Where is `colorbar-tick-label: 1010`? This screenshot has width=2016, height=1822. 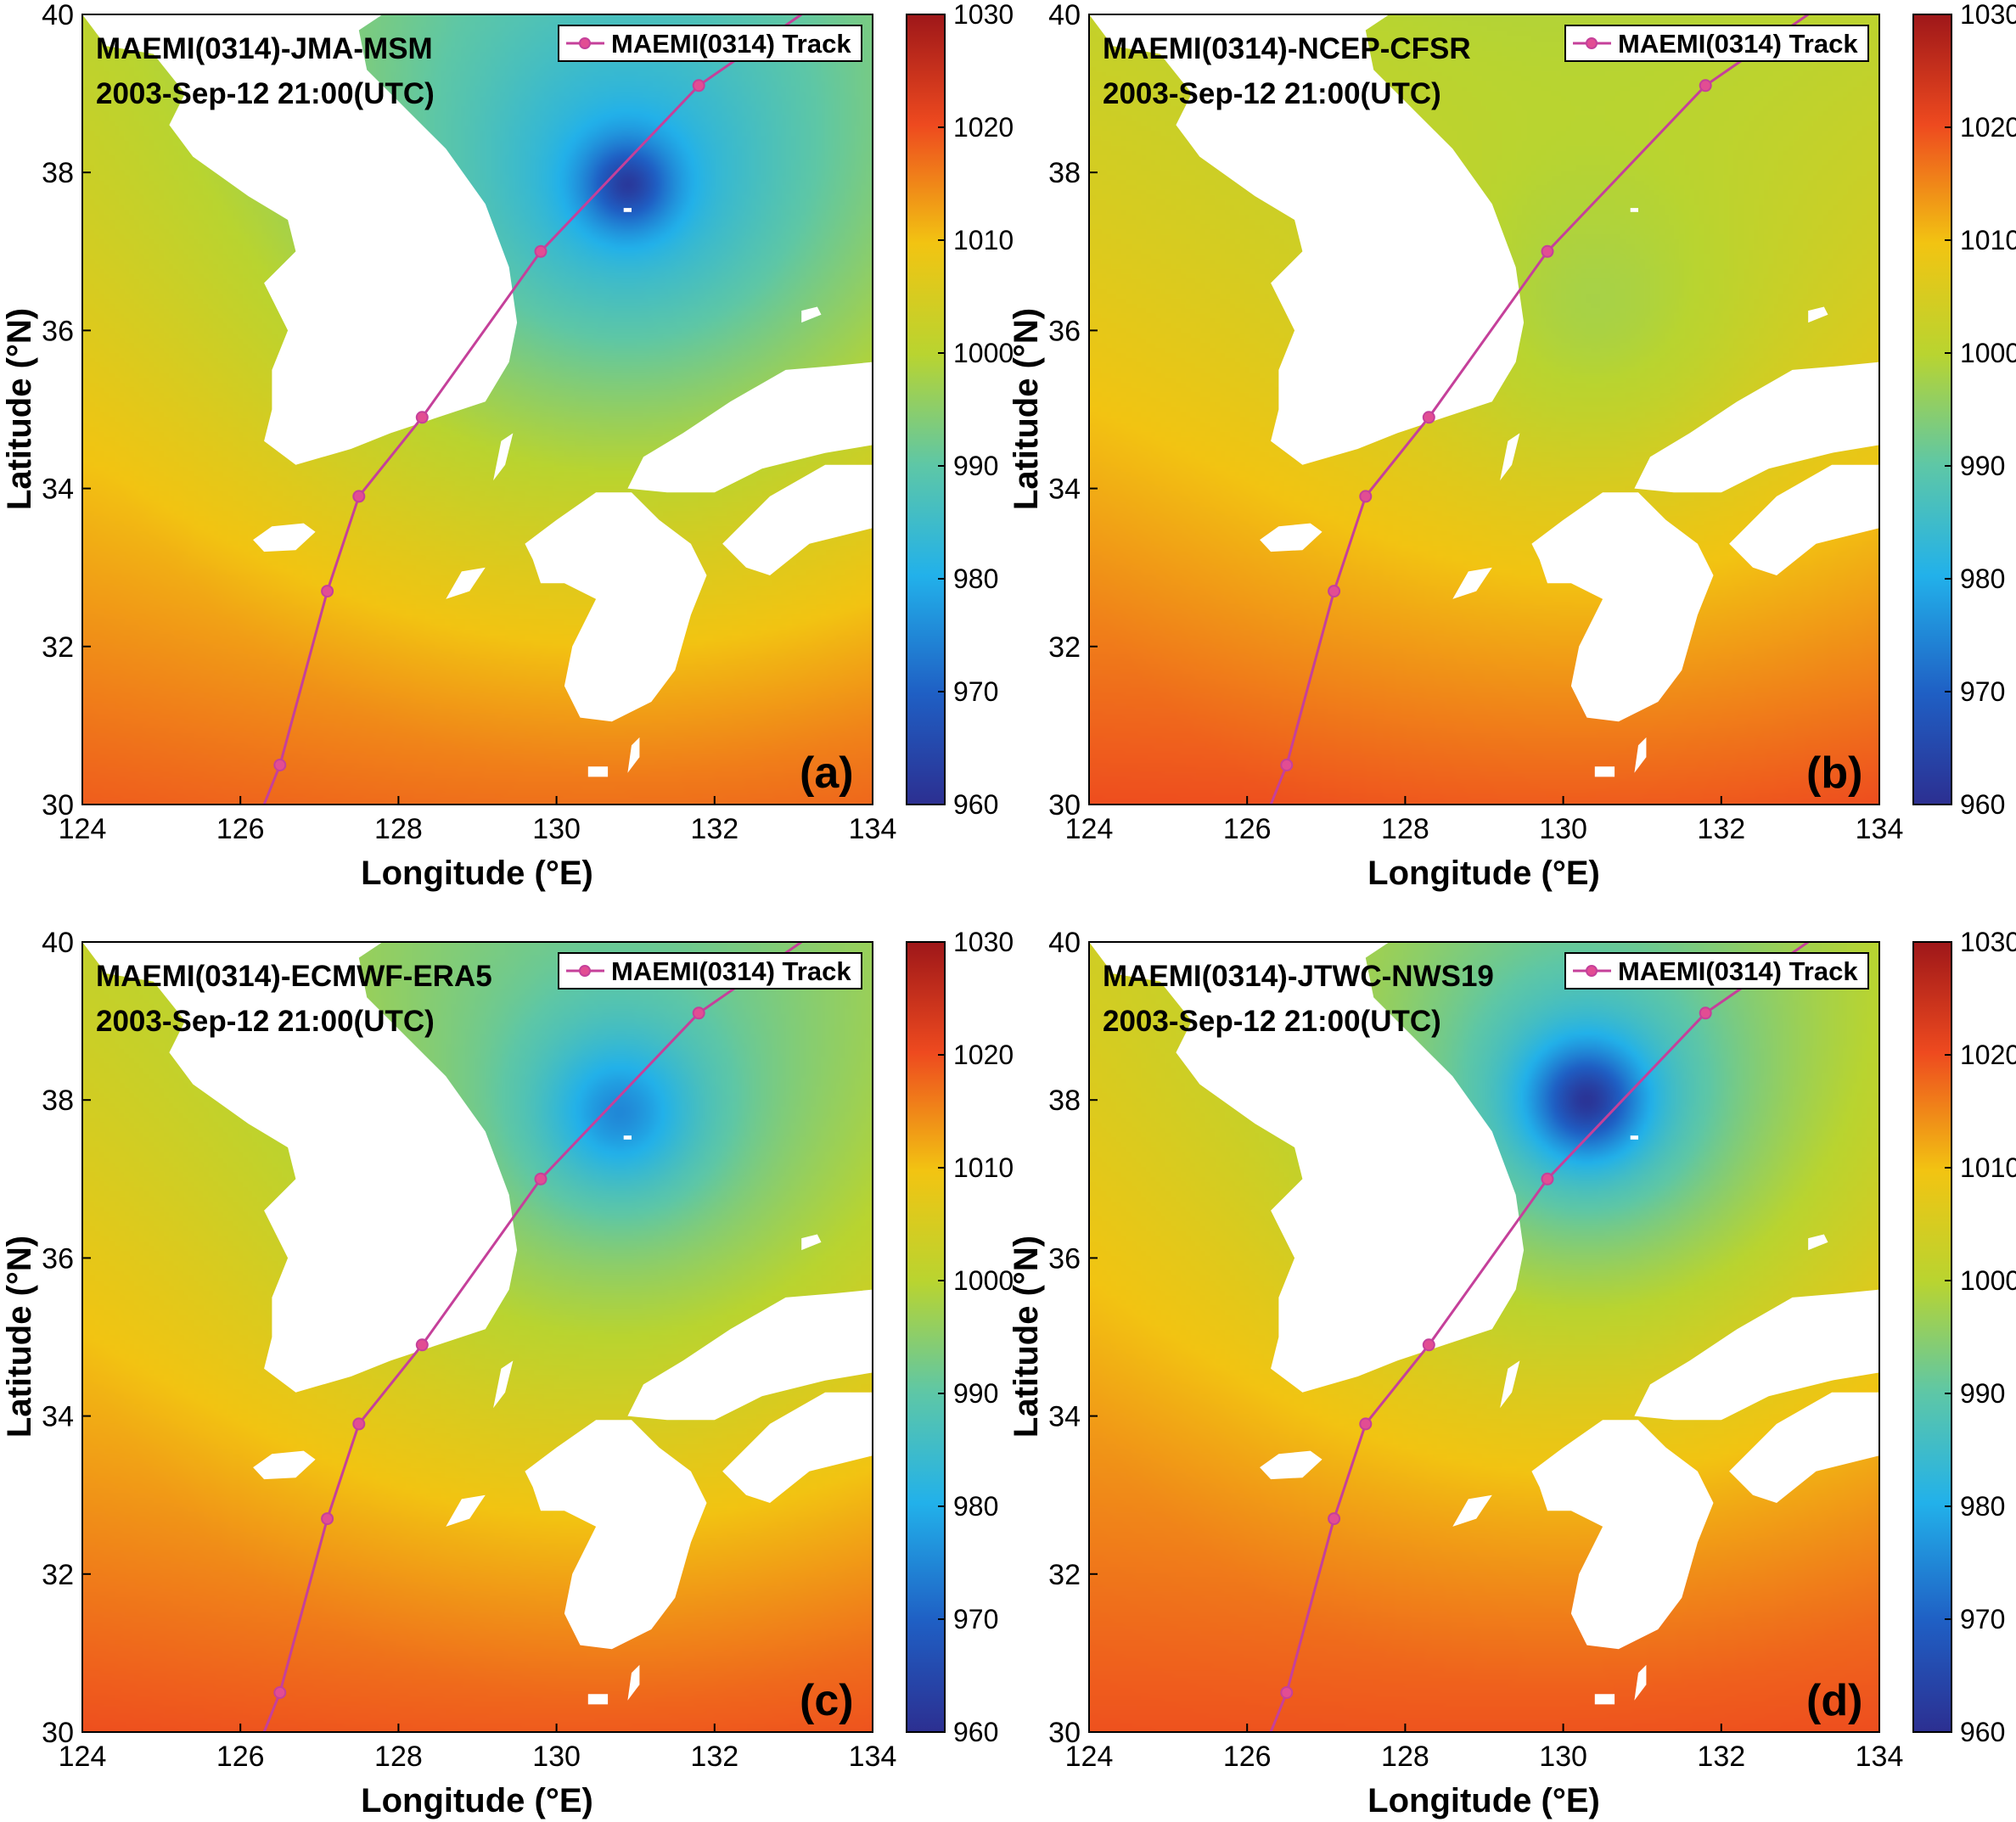 colorbar-tick-label: 1010 is located at coordinates (983, 240).